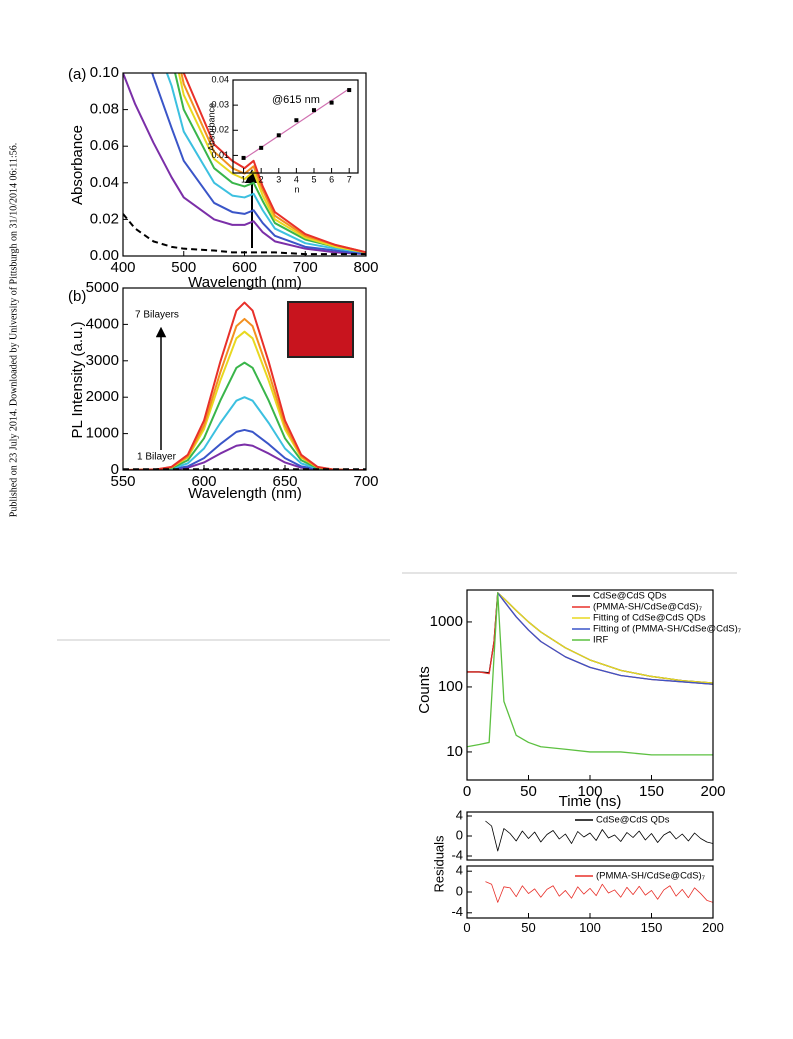 This screenshot has height=1039, width=793. I want to click on annotation: 7 Bilayers, so click(157, 315).